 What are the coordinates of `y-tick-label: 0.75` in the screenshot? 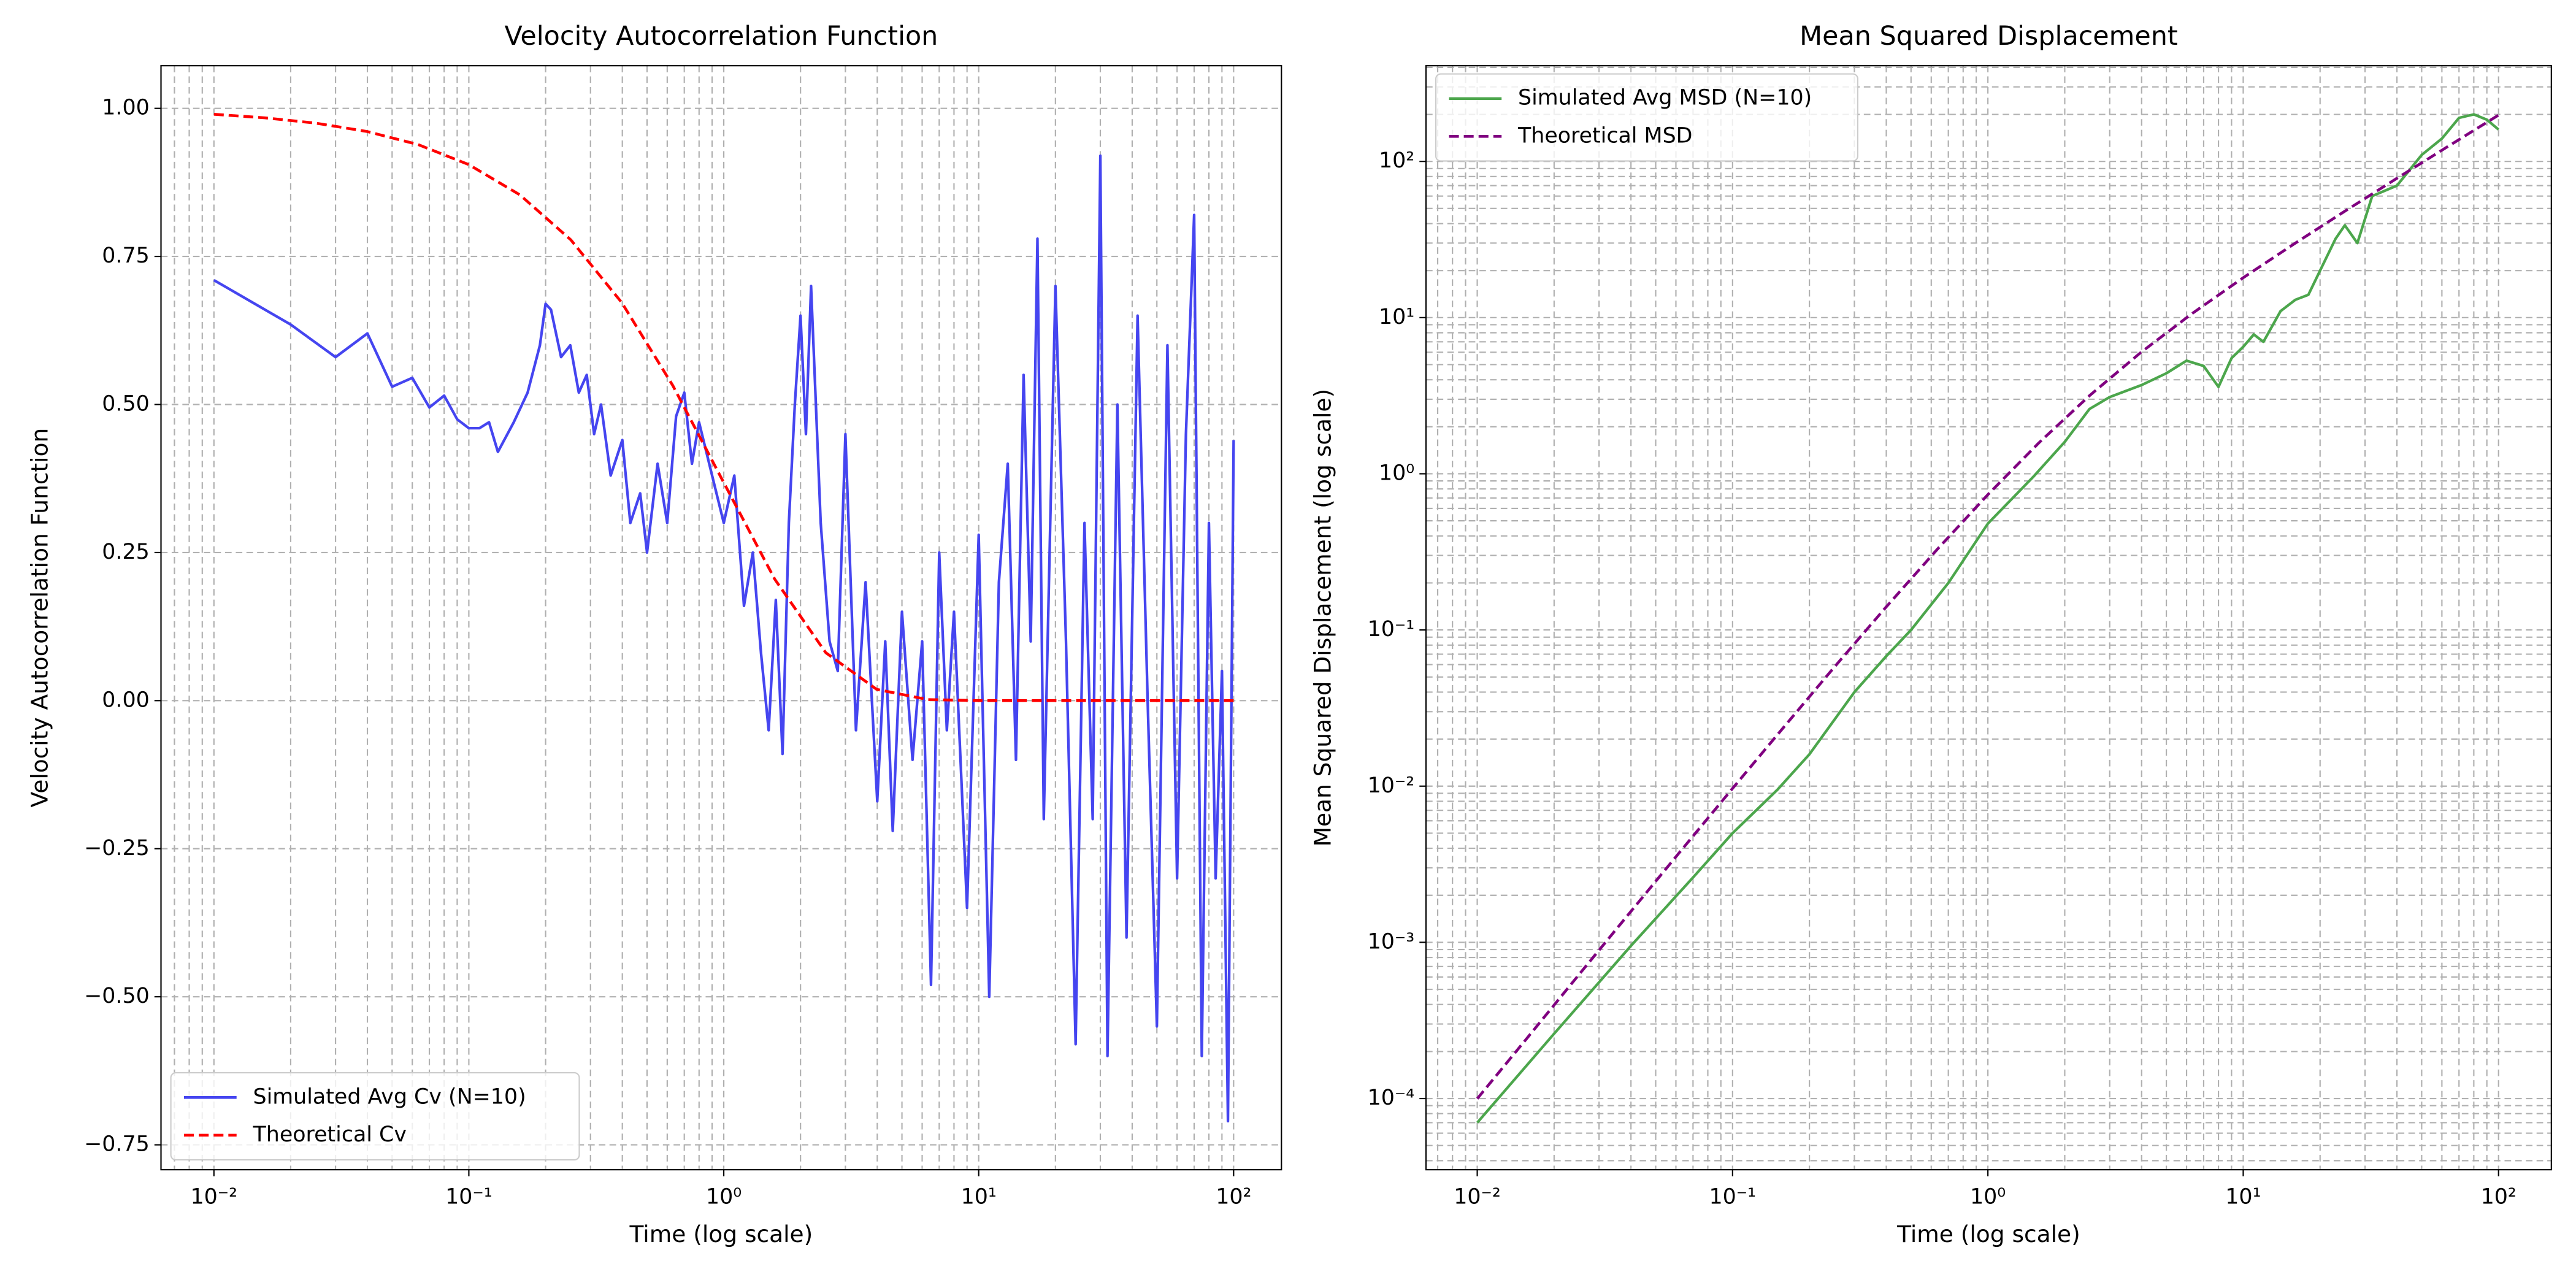 It's located at (126, 255).